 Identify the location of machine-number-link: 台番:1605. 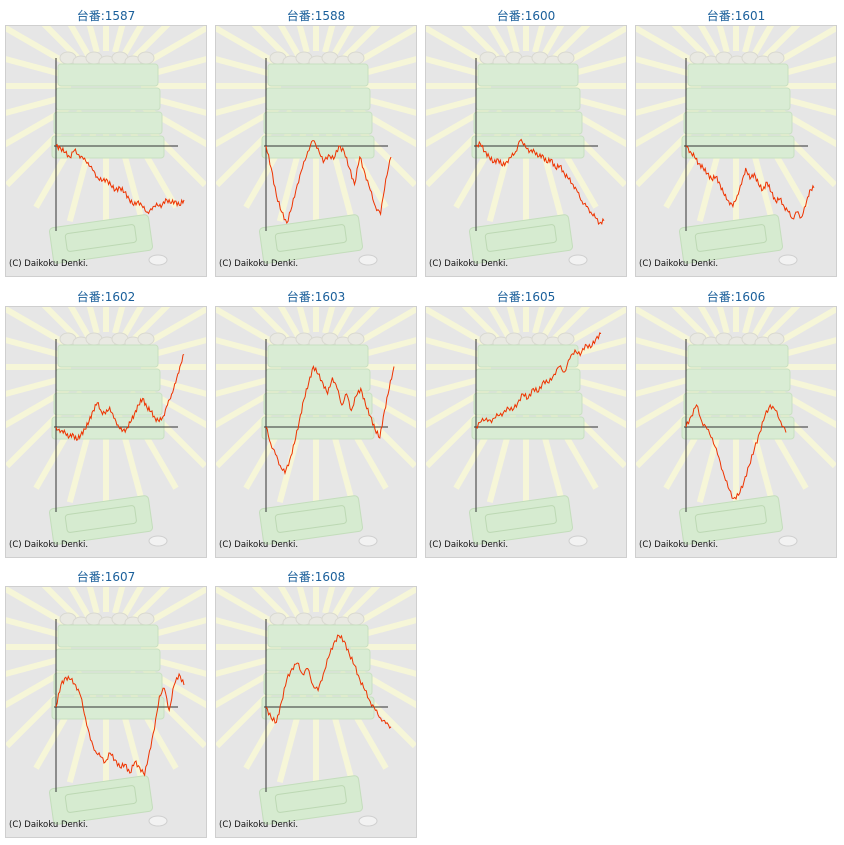
(526, 297).